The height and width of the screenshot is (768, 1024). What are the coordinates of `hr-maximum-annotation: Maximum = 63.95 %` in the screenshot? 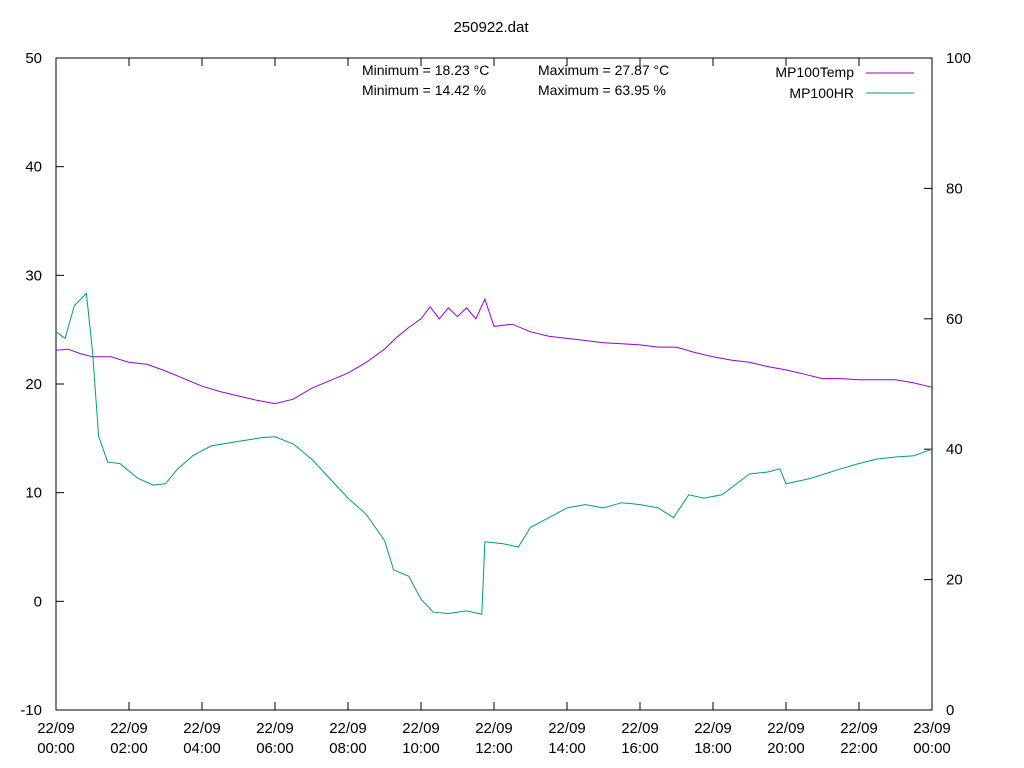 It's located at (602, 90).